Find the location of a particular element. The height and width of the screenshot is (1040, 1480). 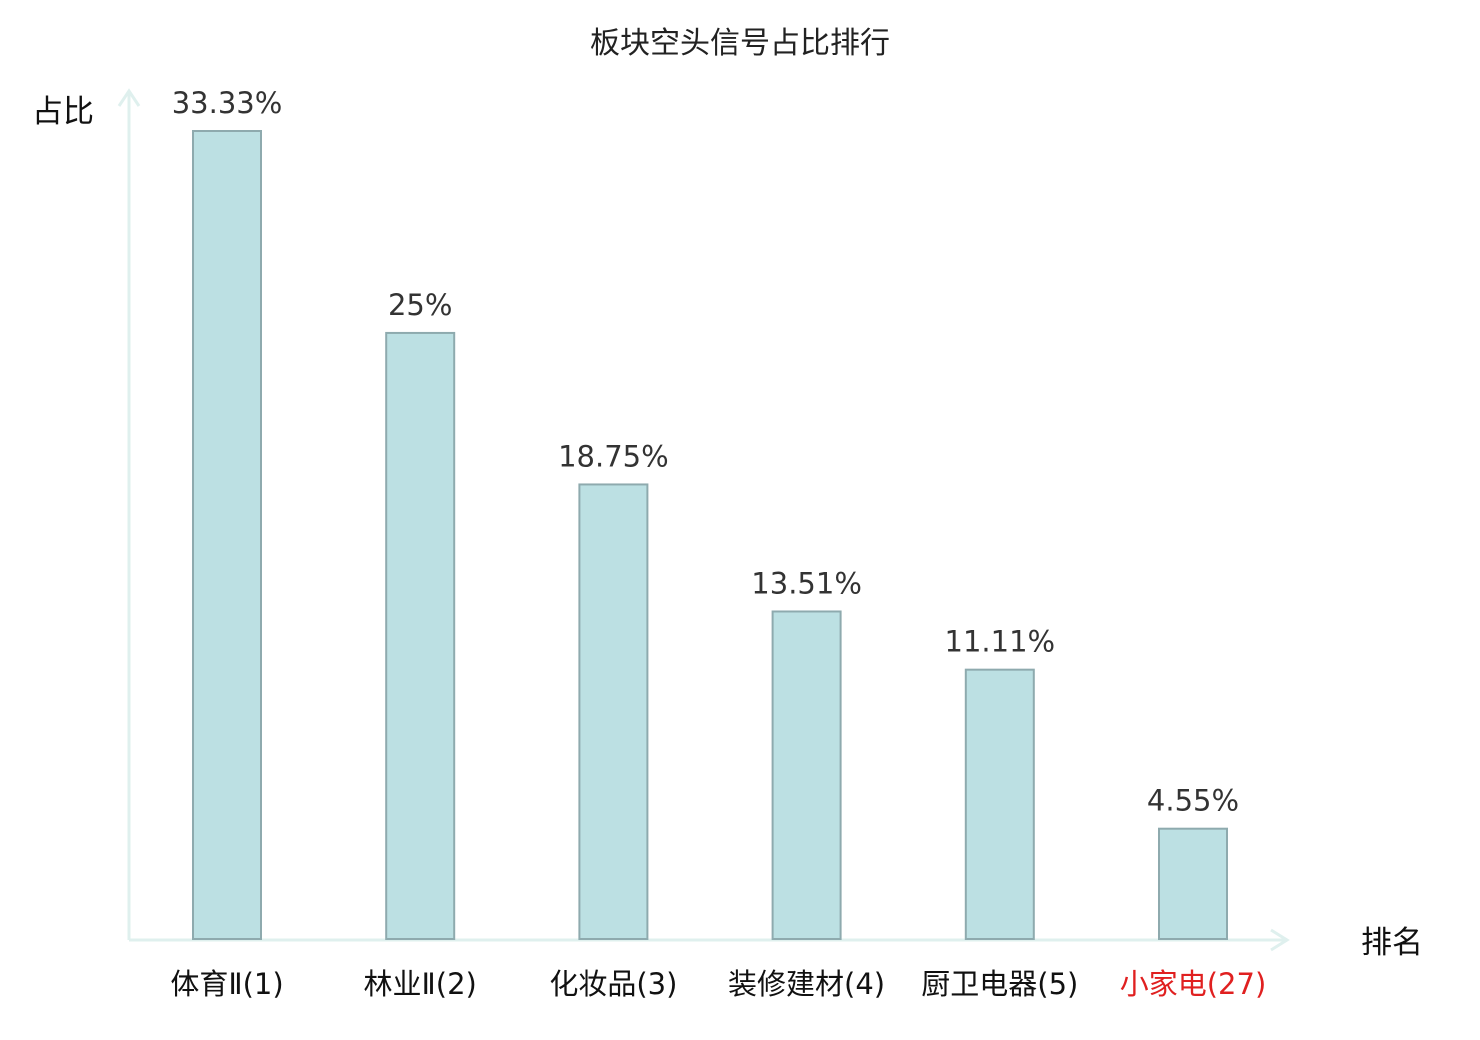

chart-title: 板块空头信号占比排行 is located at coordinates (740, 43).